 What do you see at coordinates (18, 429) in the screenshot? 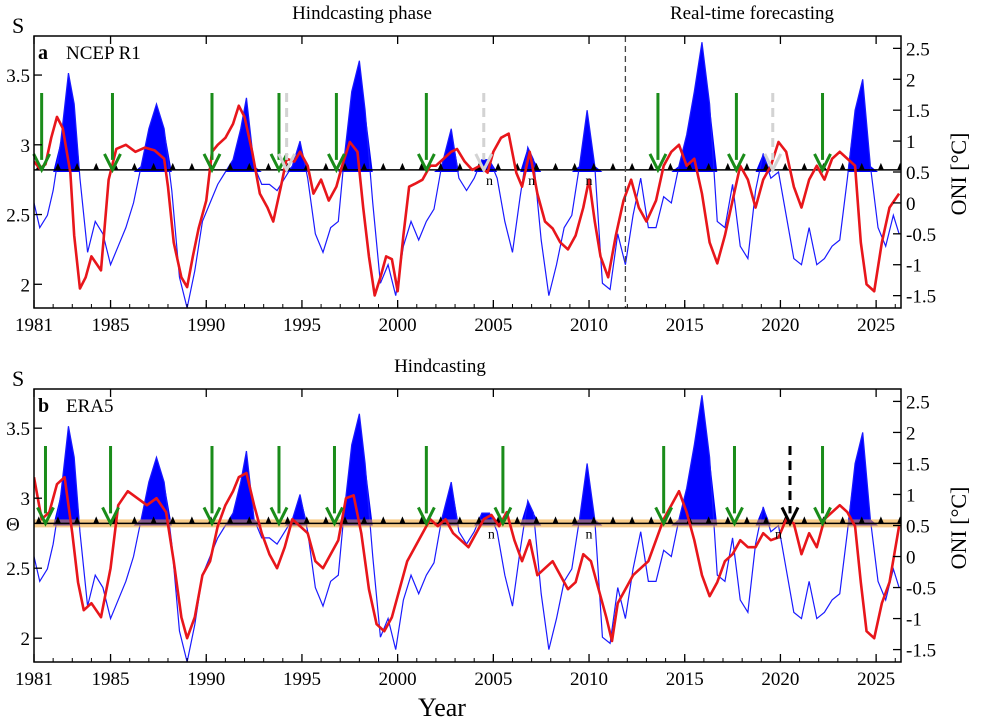
I see `panel-b-y-left-tick-label: 3.5` at bounding box center [18, 429].